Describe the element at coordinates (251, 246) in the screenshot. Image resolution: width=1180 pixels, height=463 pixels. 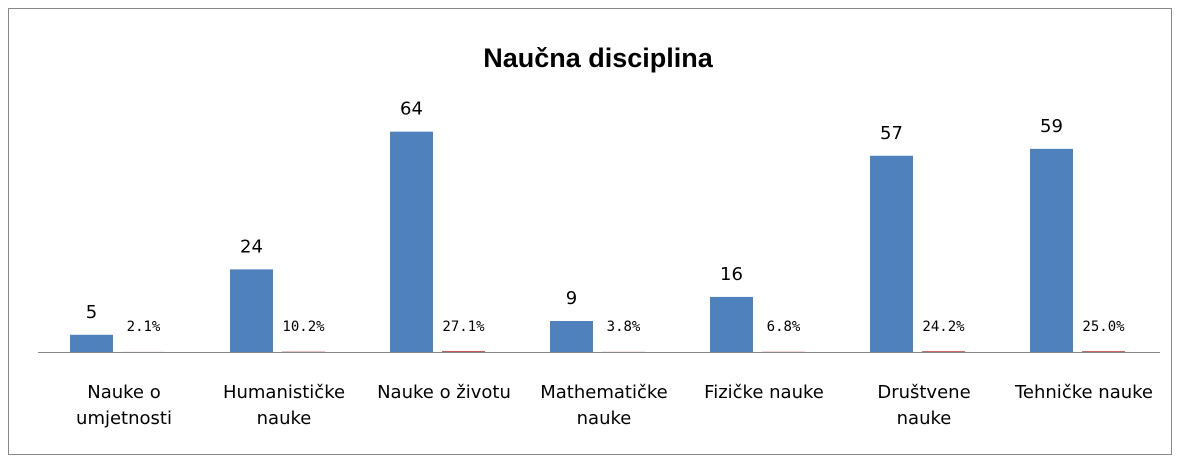
I see `data-label: 24` at that location.